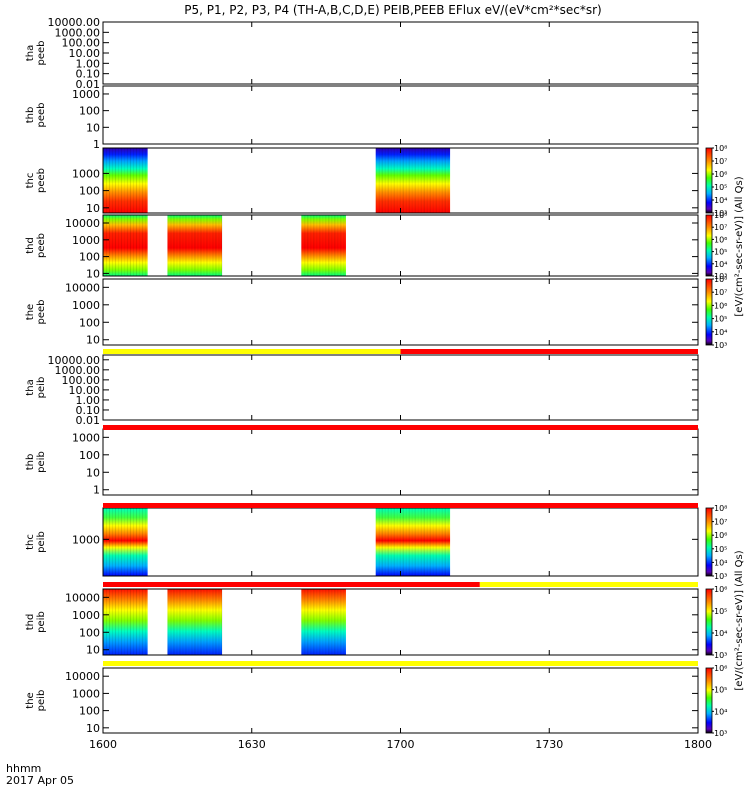 The image size is (750, 800). I want to click on y-tick-label: 10, so click(93, 472).